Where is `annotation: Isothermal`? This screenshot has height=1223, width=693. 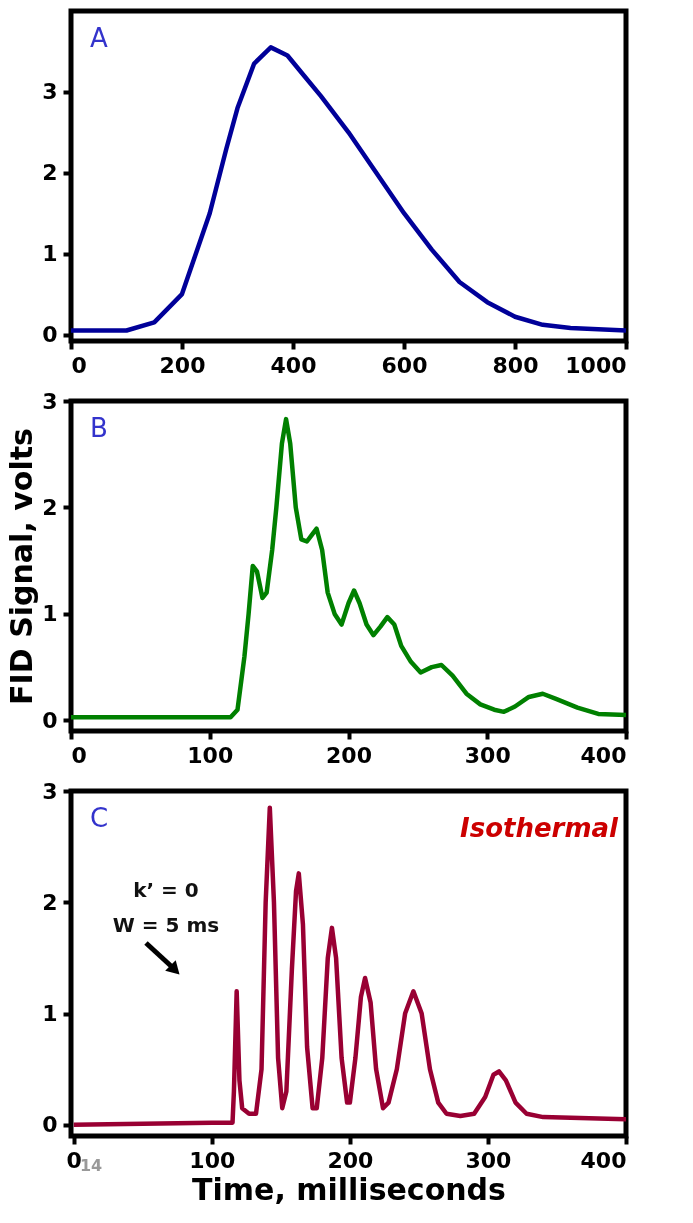
annotation: Isothermal is located at coordinates (540, 828).